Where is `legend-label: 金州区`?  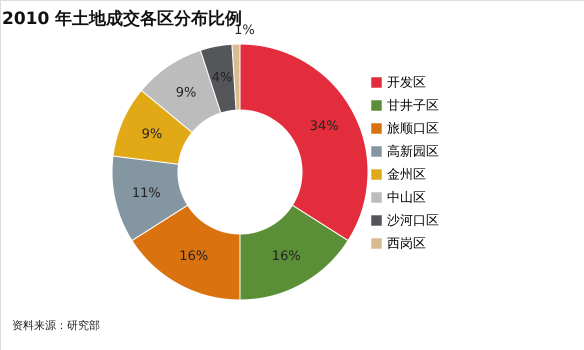
legend-label: 金州区 is located at coordinates (406, 175).